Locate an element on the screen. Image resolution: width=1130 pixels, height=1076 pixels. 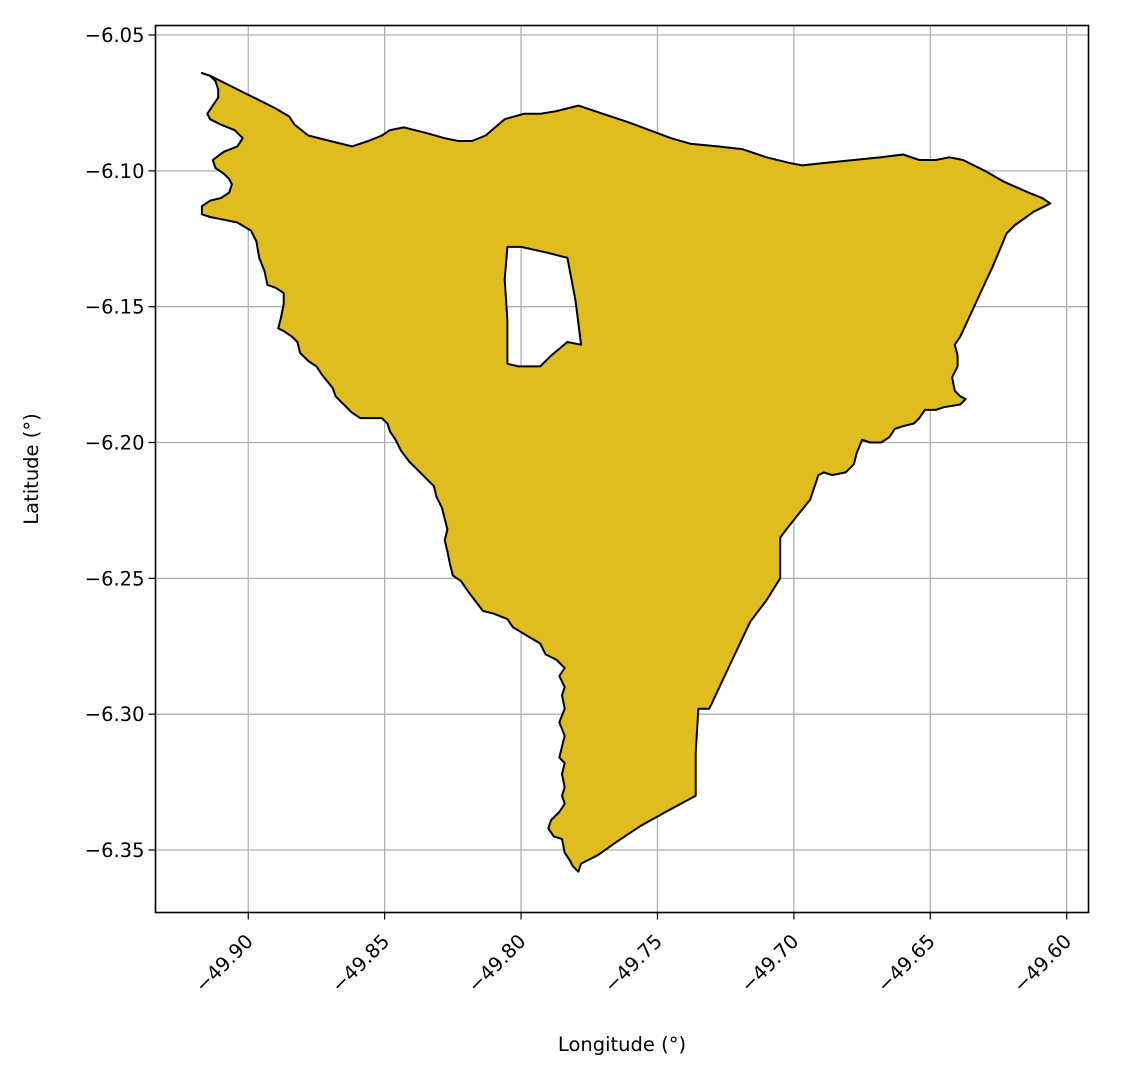
x-tick-label: −49.60 is located at coordinates (1042, 963).